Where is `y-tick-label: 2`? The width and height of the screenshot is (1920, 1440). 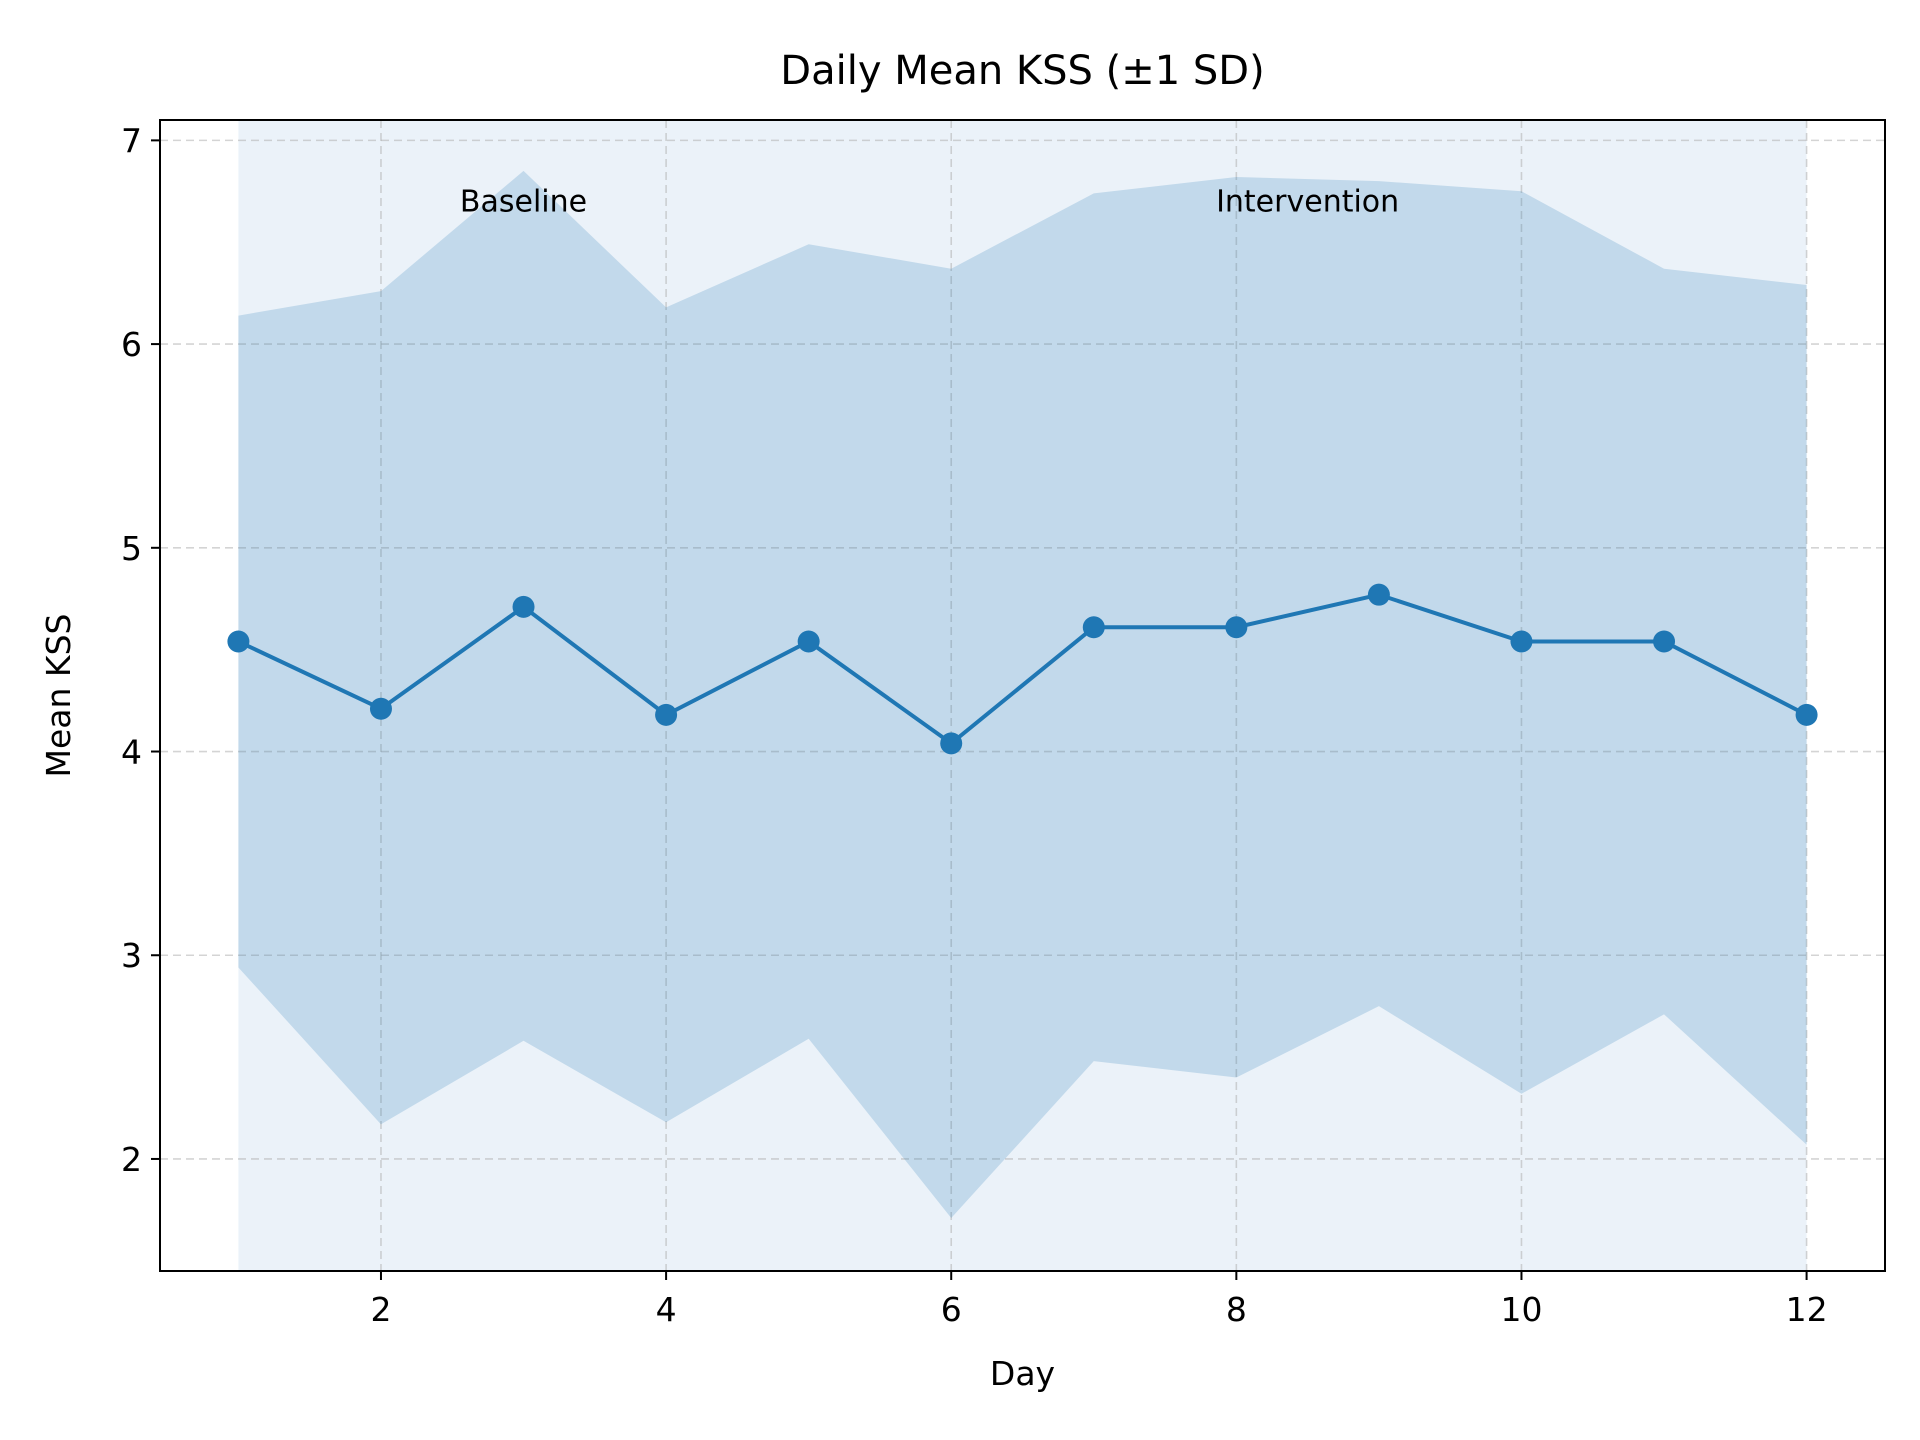
y-tick-label: 2 is located at coordinates (131, 1159).